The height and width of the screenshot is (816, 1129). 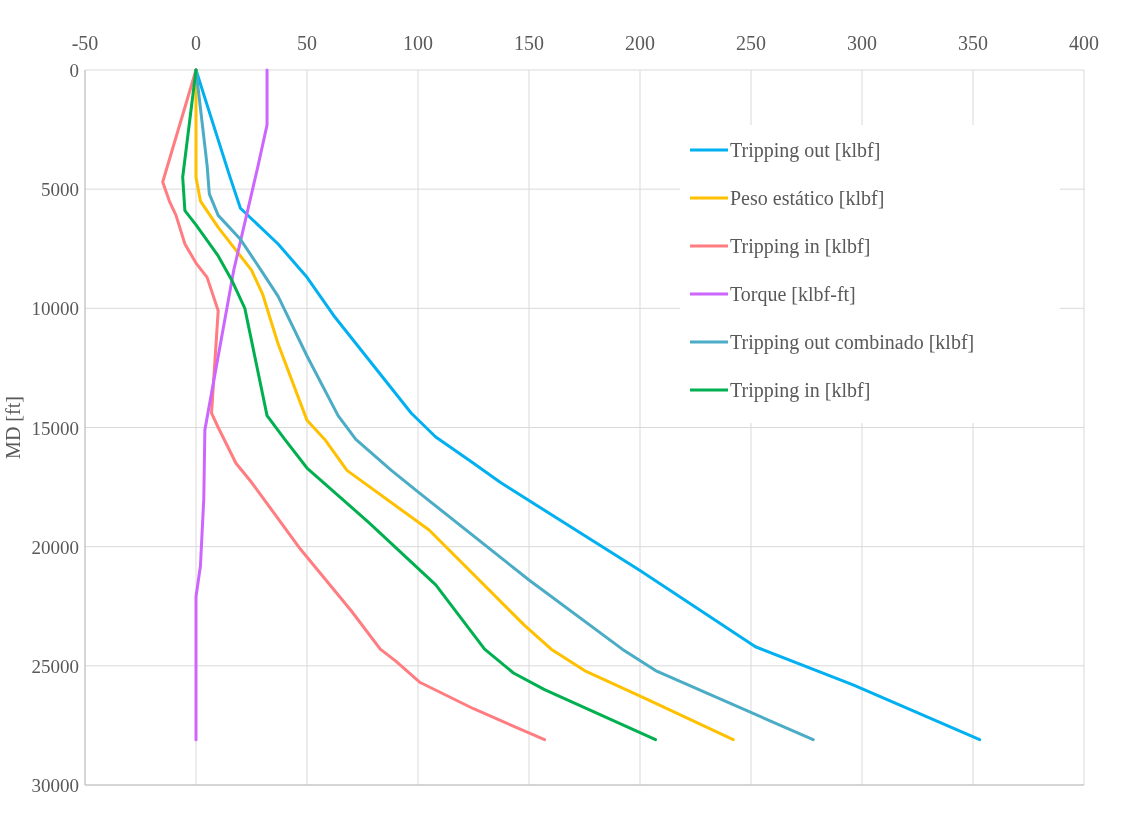 What do you see at coordinates (55, 785) in the screenshot?
I see `y-tick-label: 30000` at bounding box center [55, 785].